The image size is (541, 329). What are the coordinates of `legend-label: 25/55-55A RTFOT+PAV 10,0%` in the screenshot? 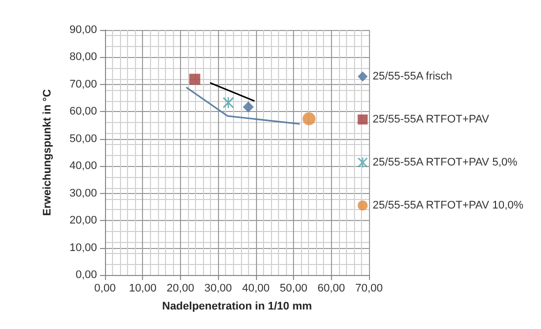 It's located at (448, 206).